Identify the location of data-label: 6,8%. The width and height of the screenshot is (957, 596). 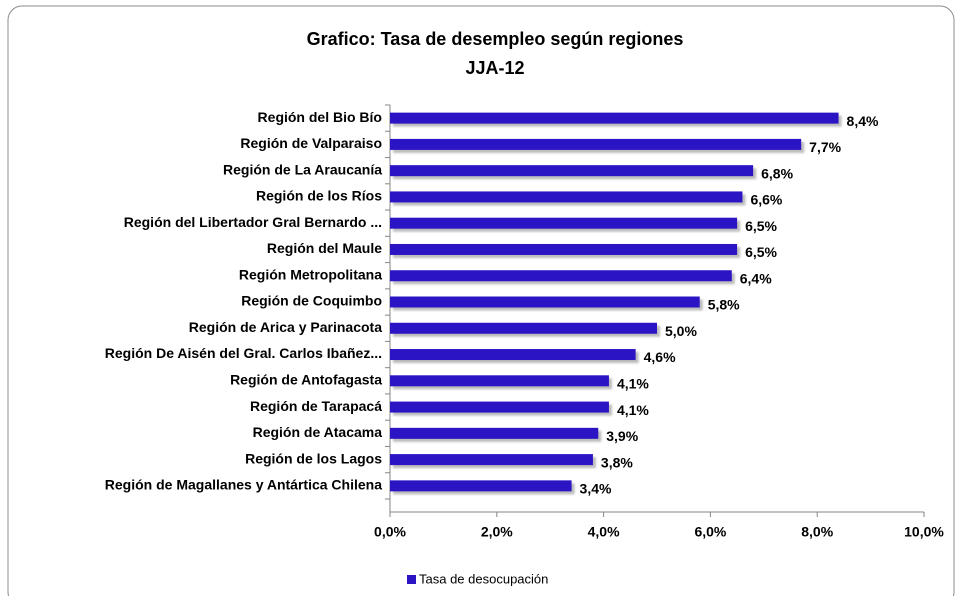
(777, 173).